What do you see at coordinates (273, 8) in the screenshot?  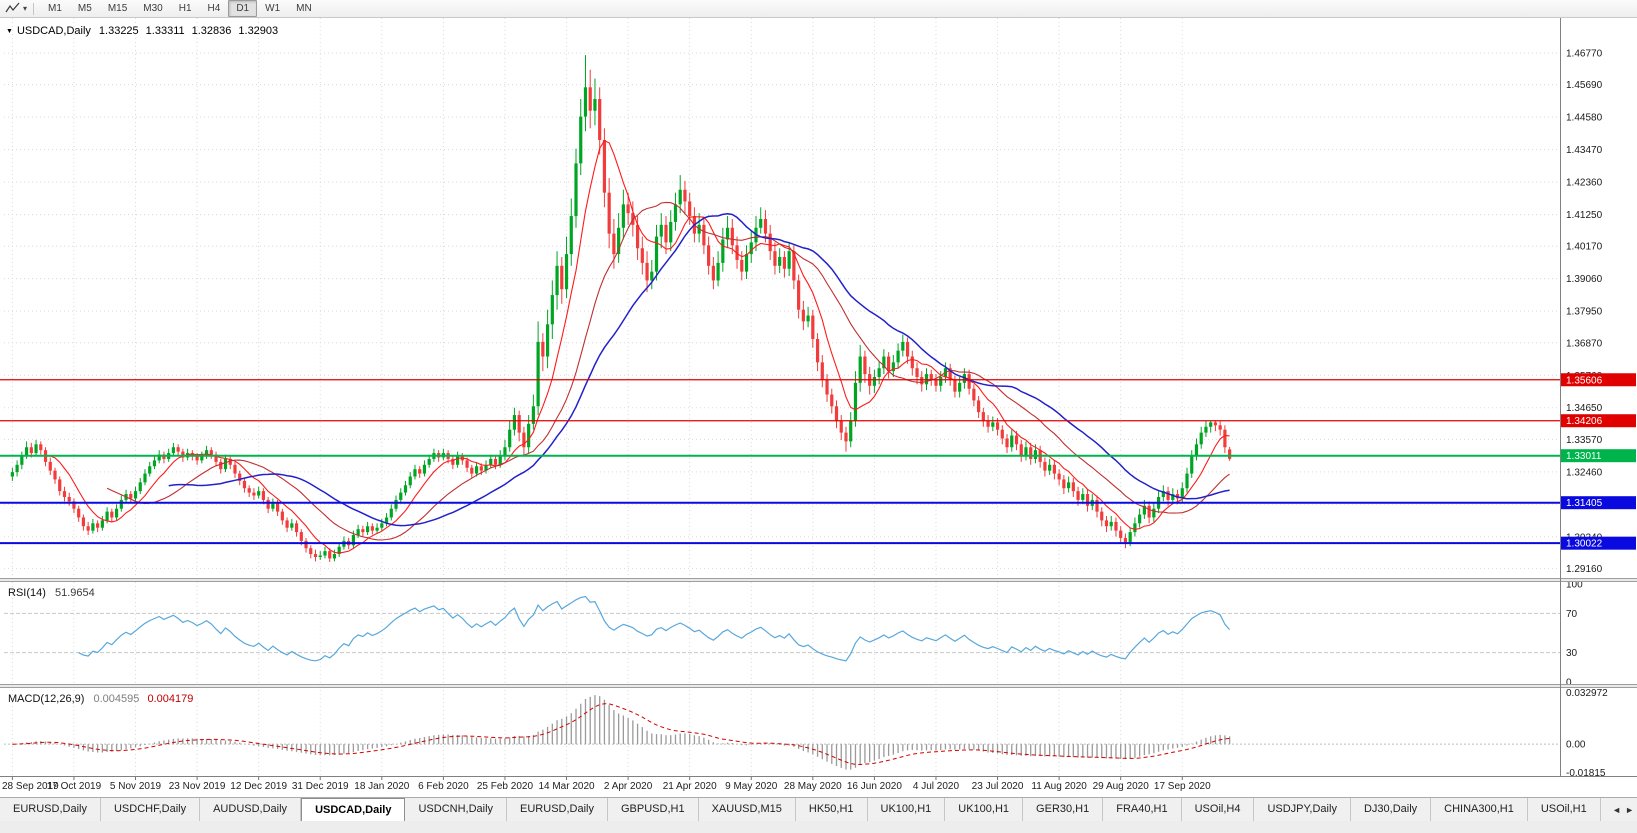 I see `timeframe-button-w1: W1` at bounding box center [273, 8].